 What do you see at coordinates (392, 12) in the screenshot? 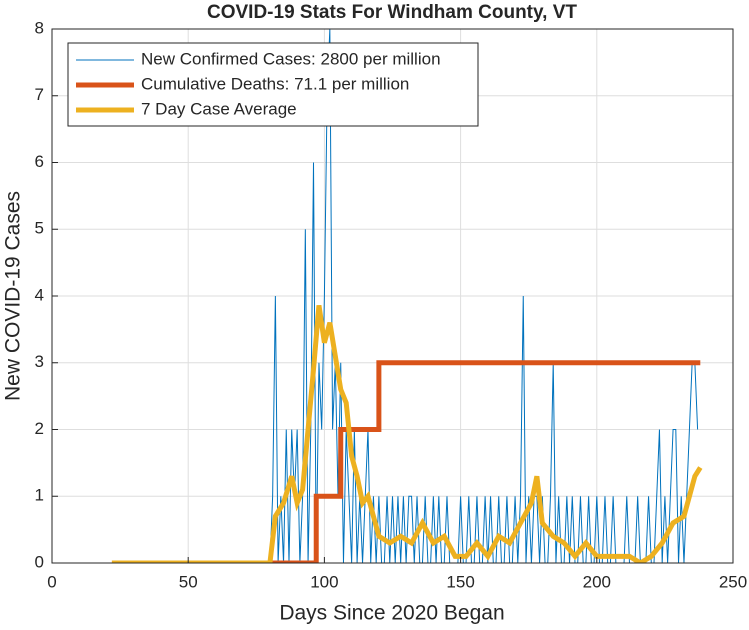
I see `chart-title: COVID-19 Stats For Windham County, VT` at bounding box center [392, 12].